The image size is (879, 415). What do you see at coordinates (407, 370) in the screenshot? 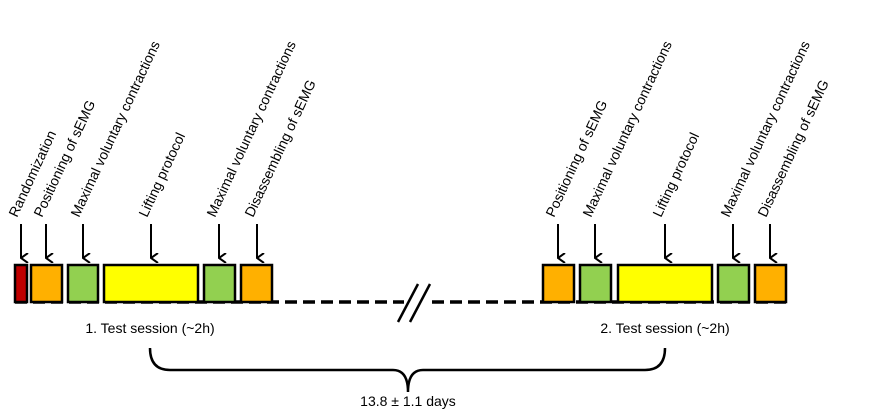
I see `brace` at bounding box center [407, 370].